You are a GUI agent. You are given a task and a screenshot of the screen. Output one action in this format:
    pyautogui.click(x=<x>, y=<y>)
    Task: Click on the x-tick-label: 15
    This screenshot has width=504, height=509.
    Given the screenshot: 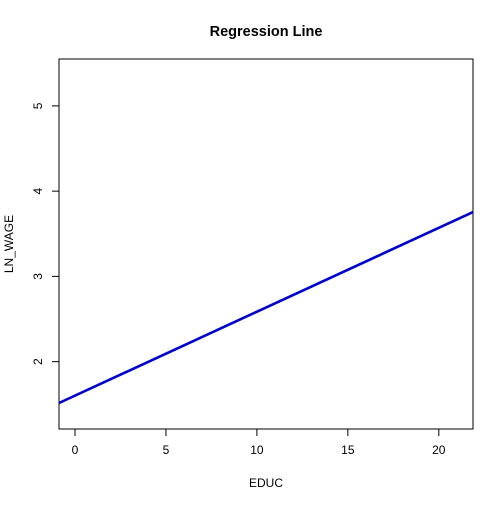 What is the action you would take?
    pyautogui.click(x=348, y=450)
    